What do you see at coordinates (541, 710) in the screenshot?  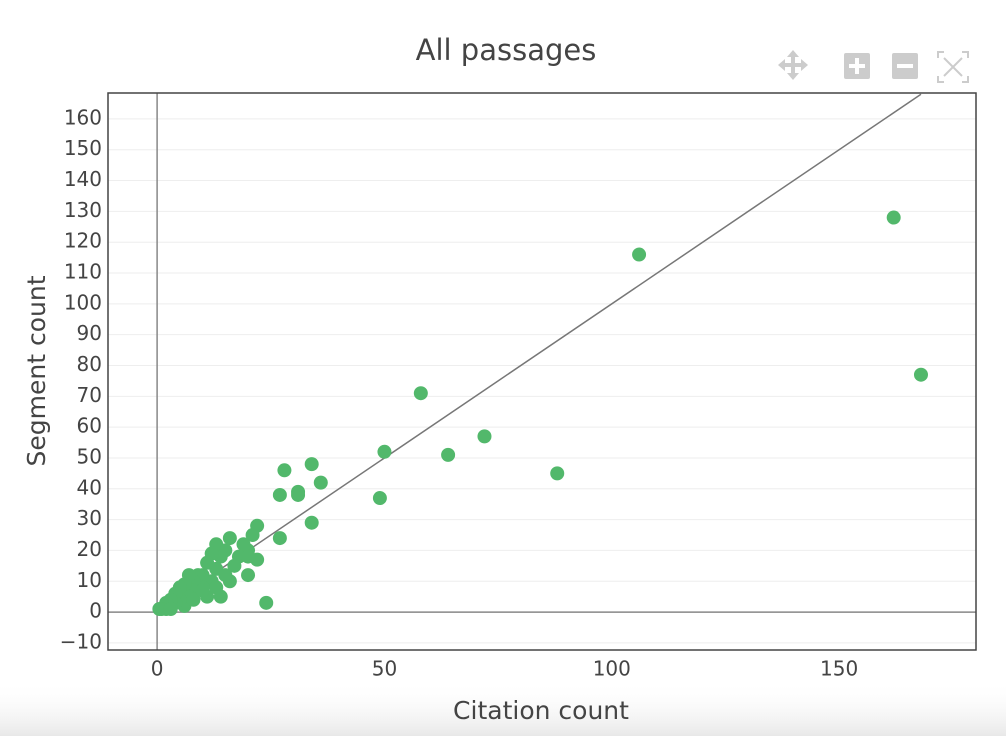 I see `x-axis-label: Citation count` at bounding box center [541, 710].